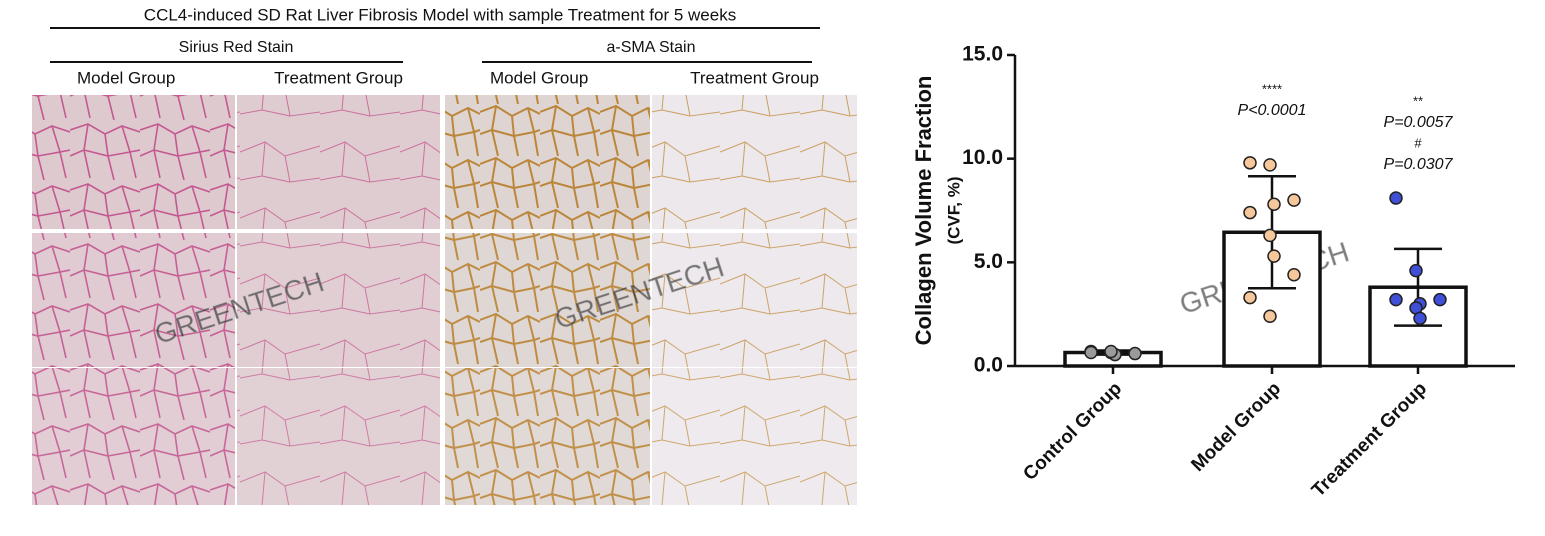 The width and height of the screenshot is (1545, 536). What do you see at coordinates (1272, 110) in the screenshot?
I see `significance: P<0.0001` at bounding box center [1272, 110].